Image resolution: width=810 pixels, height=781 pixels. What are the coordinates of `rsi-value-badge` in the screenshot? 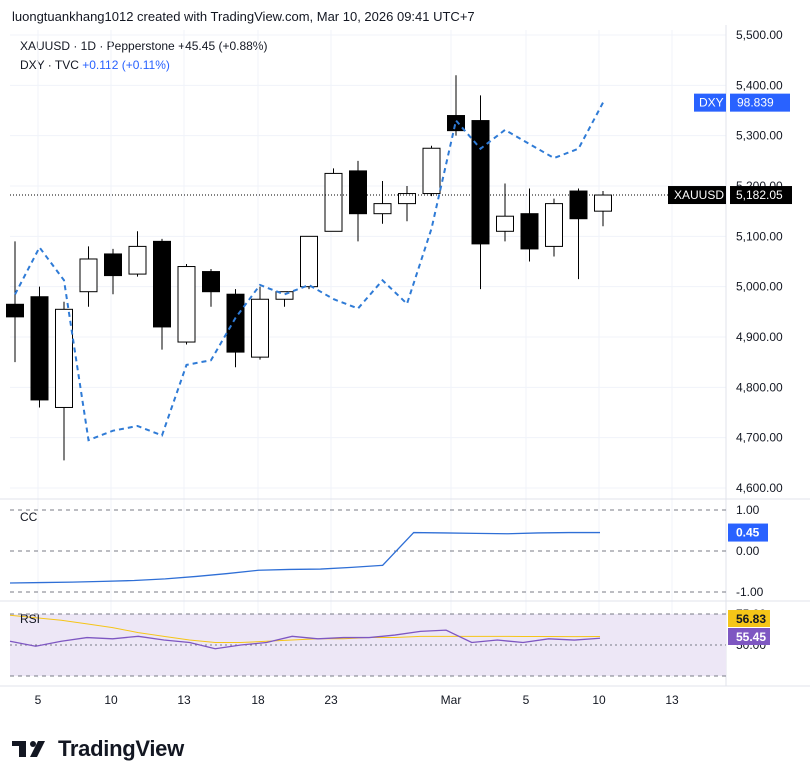 It's located at (749, 636).